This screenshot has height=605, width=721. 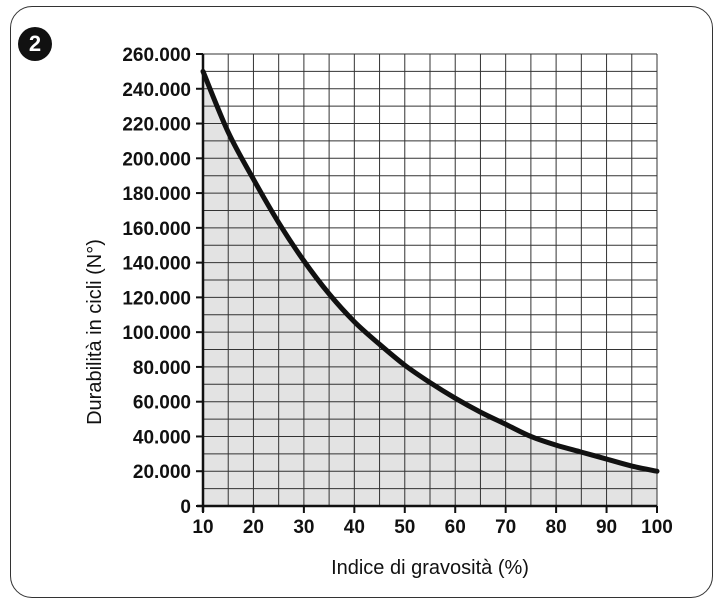 I want to click on x-tick-label: 80, so click(x=556, y=527).